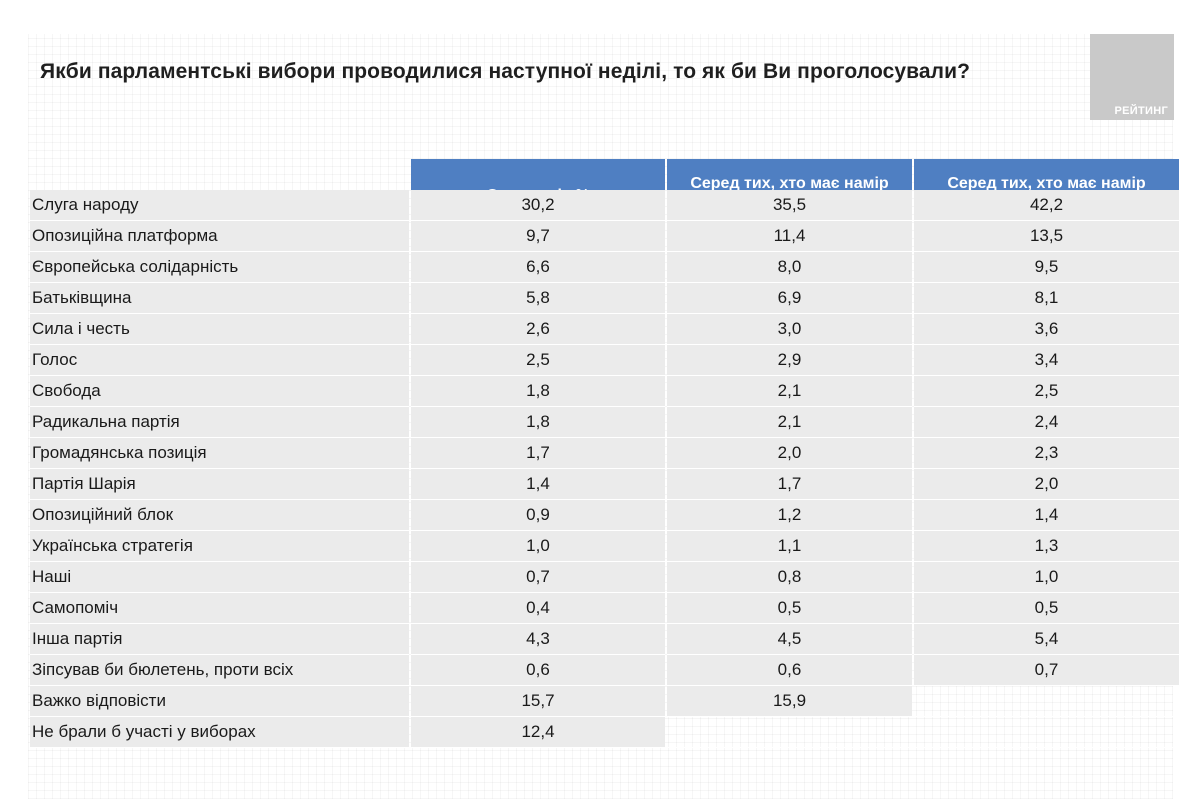 The image size is (1200, 799). Describe the element at coordinates (1046, 329) in the screenshot. I see `value-cell-col3: 3,6` at that location.